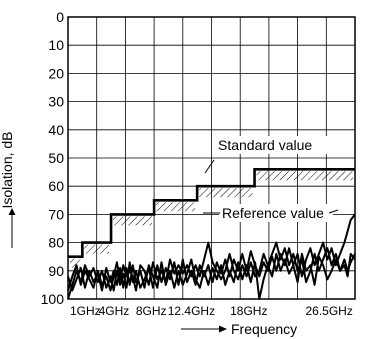 The width and height of the screenshot is (379, 339). I want to click on y-tick-label: 10, so click(56, 45).